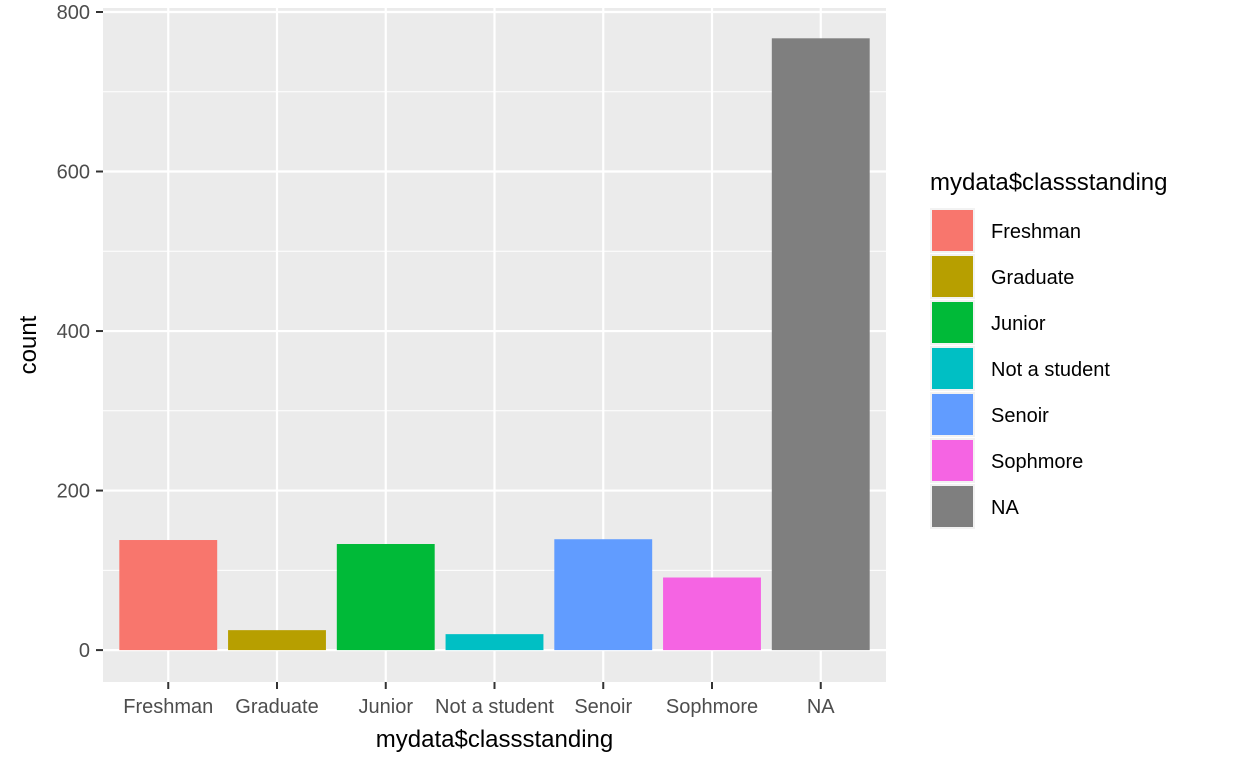  I want to click on y-tick-label: 0, so click(84, 651).